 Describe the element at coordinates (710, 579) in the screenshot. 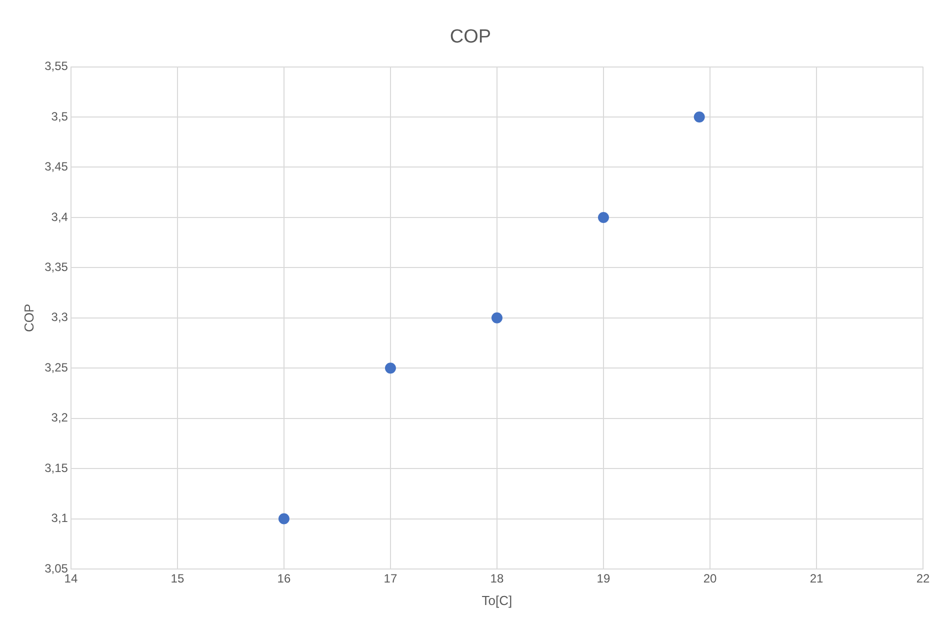

I see `x-tick-label: 20` at that location.